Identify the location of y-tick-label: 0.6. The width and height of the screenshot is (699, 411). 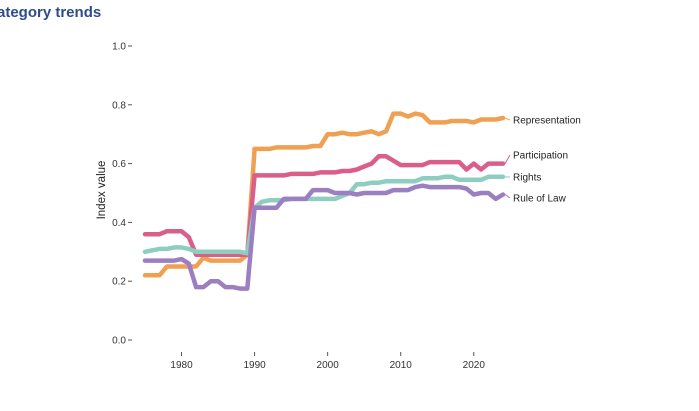
(119, 164).